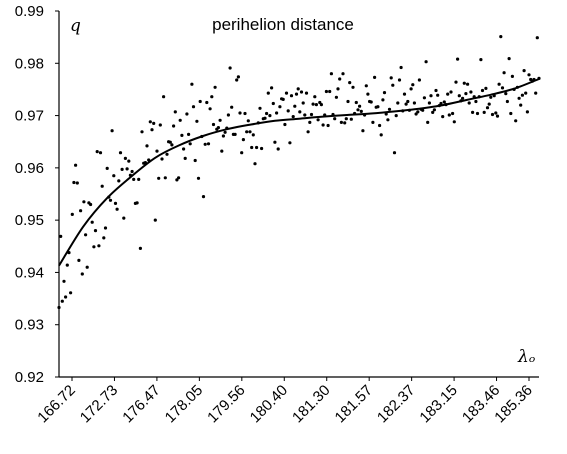 Image resolution: width=567 pixels, height=454 pixels. I want to click on y-tick-label: 0.97, so click(29, 116).